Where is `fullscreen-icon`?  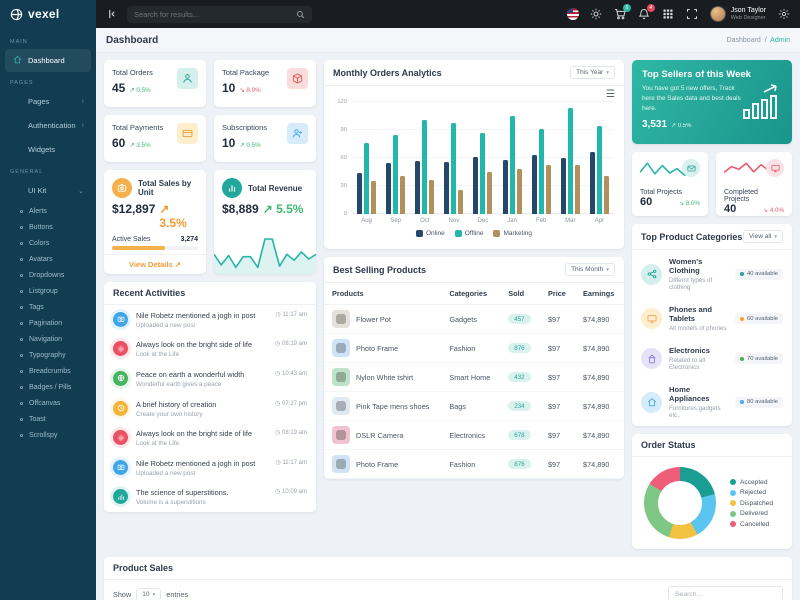 fullscreen-icon is located at coordinates (692, 14).